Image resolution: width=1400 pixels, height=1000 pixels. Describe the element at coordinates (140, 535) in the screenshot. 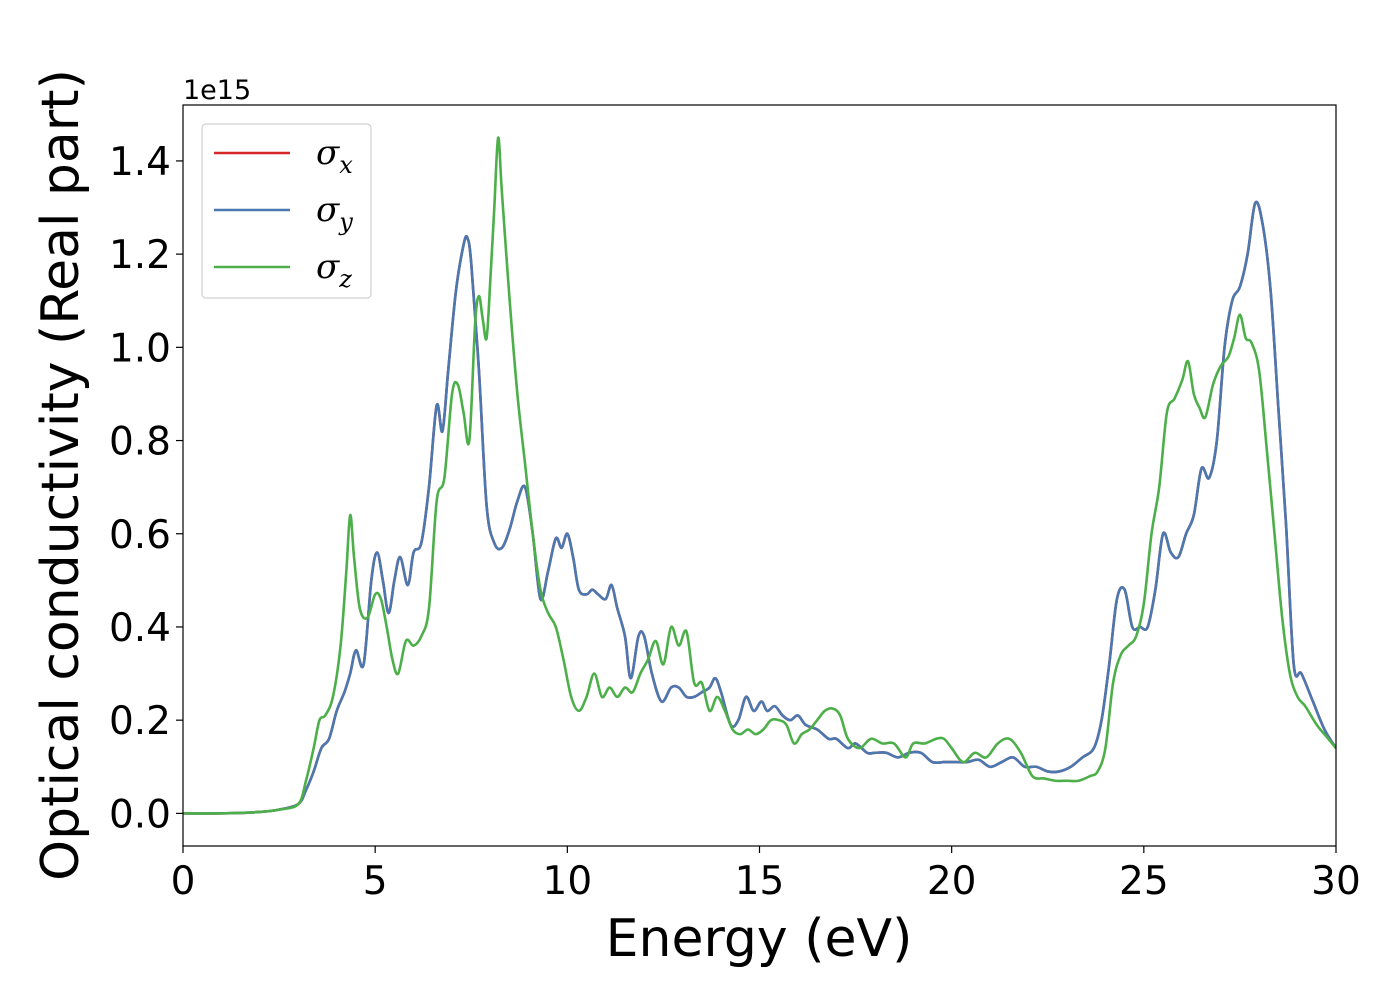

I see `y-tick-label: 0.6` at that location.